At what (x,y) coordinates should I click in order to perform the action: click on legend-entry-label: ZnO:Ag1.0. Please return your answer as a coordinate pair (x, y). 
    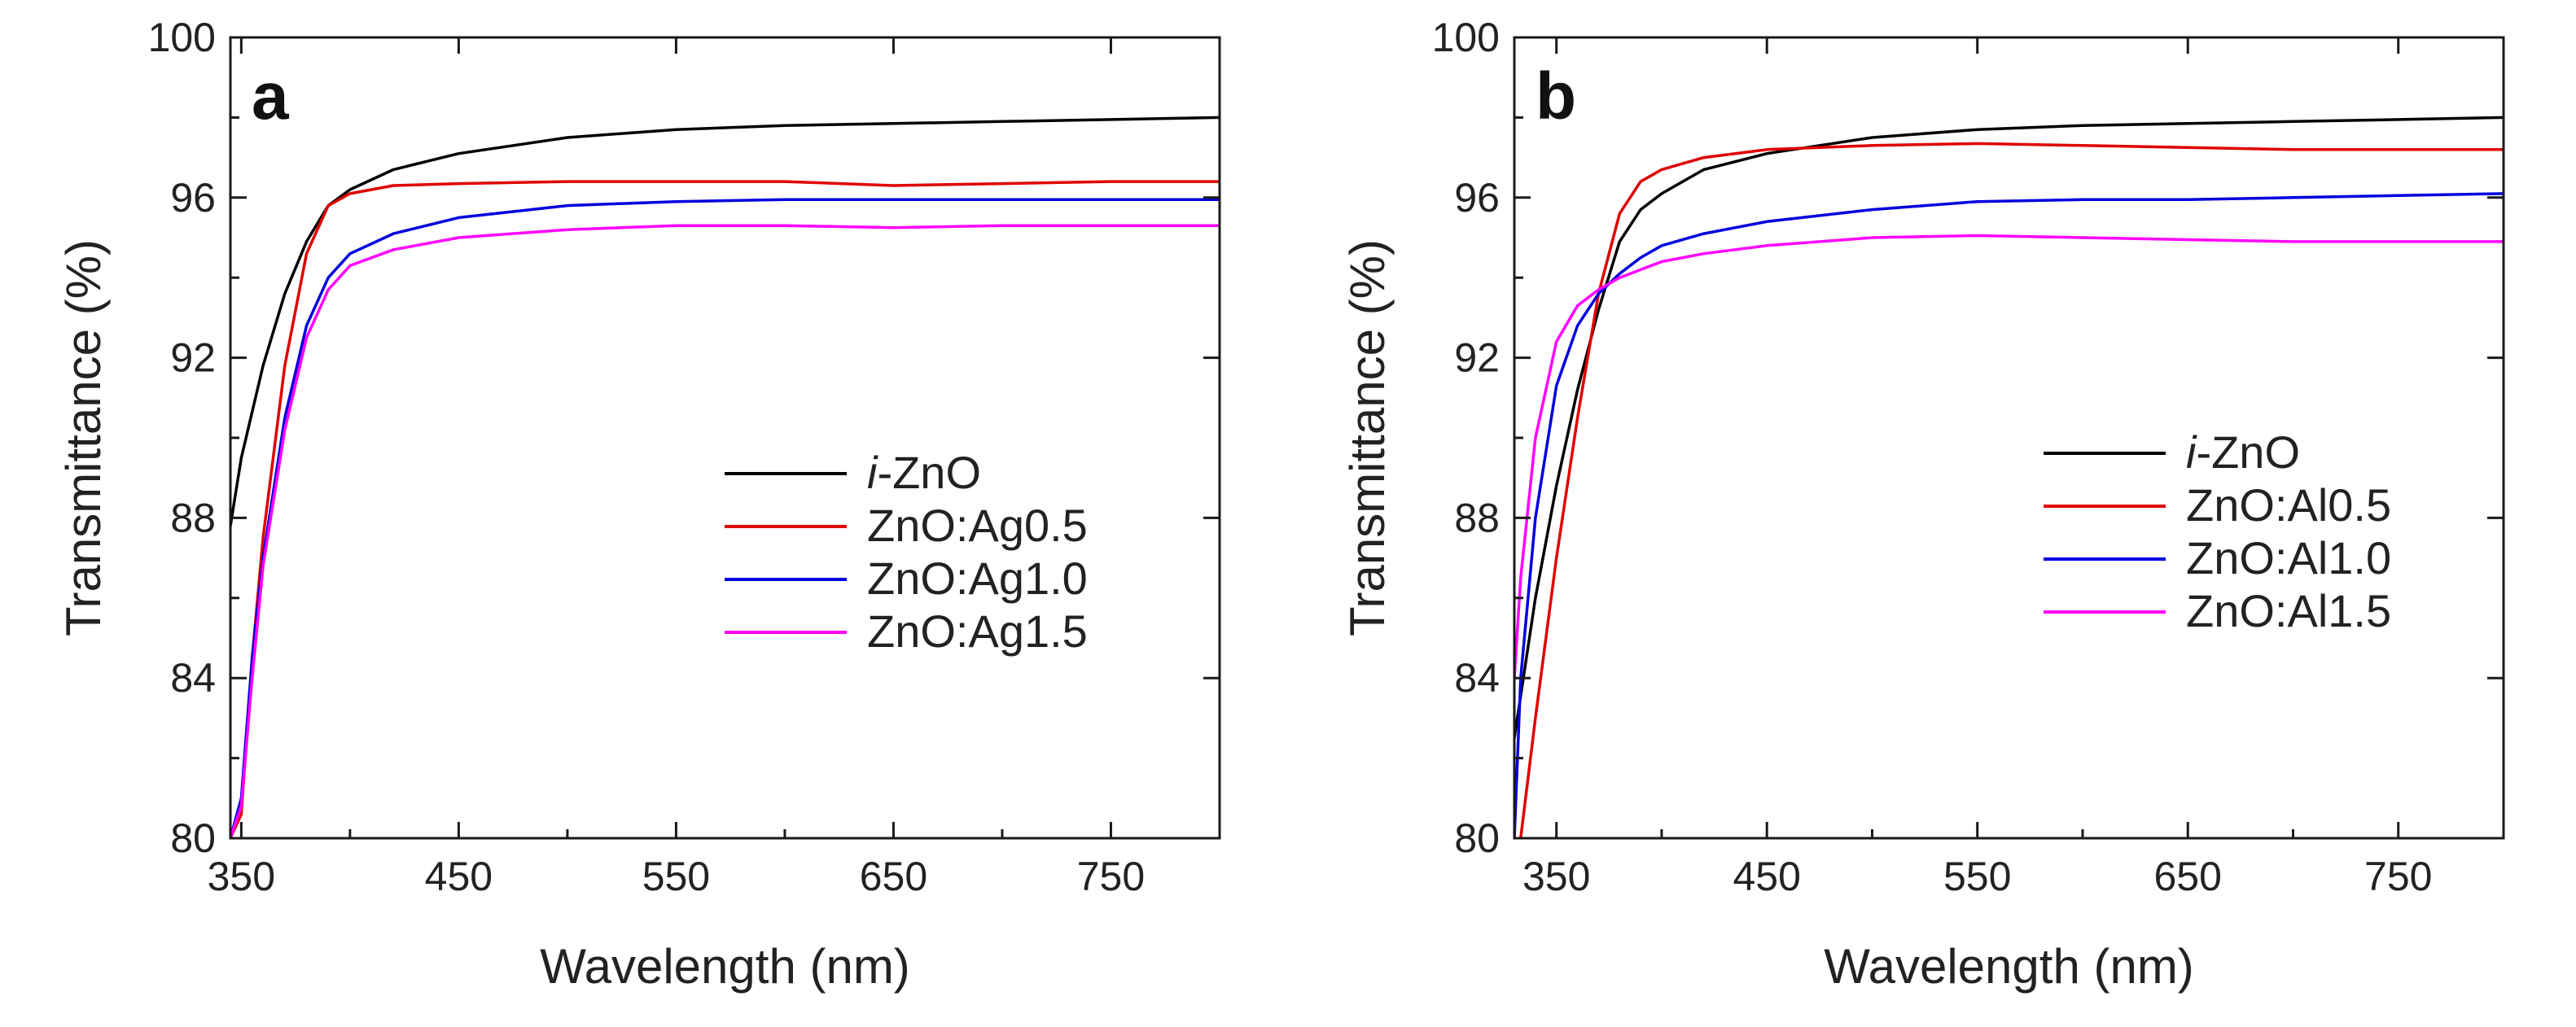
    Looking at the image, I should click on (977, 578).